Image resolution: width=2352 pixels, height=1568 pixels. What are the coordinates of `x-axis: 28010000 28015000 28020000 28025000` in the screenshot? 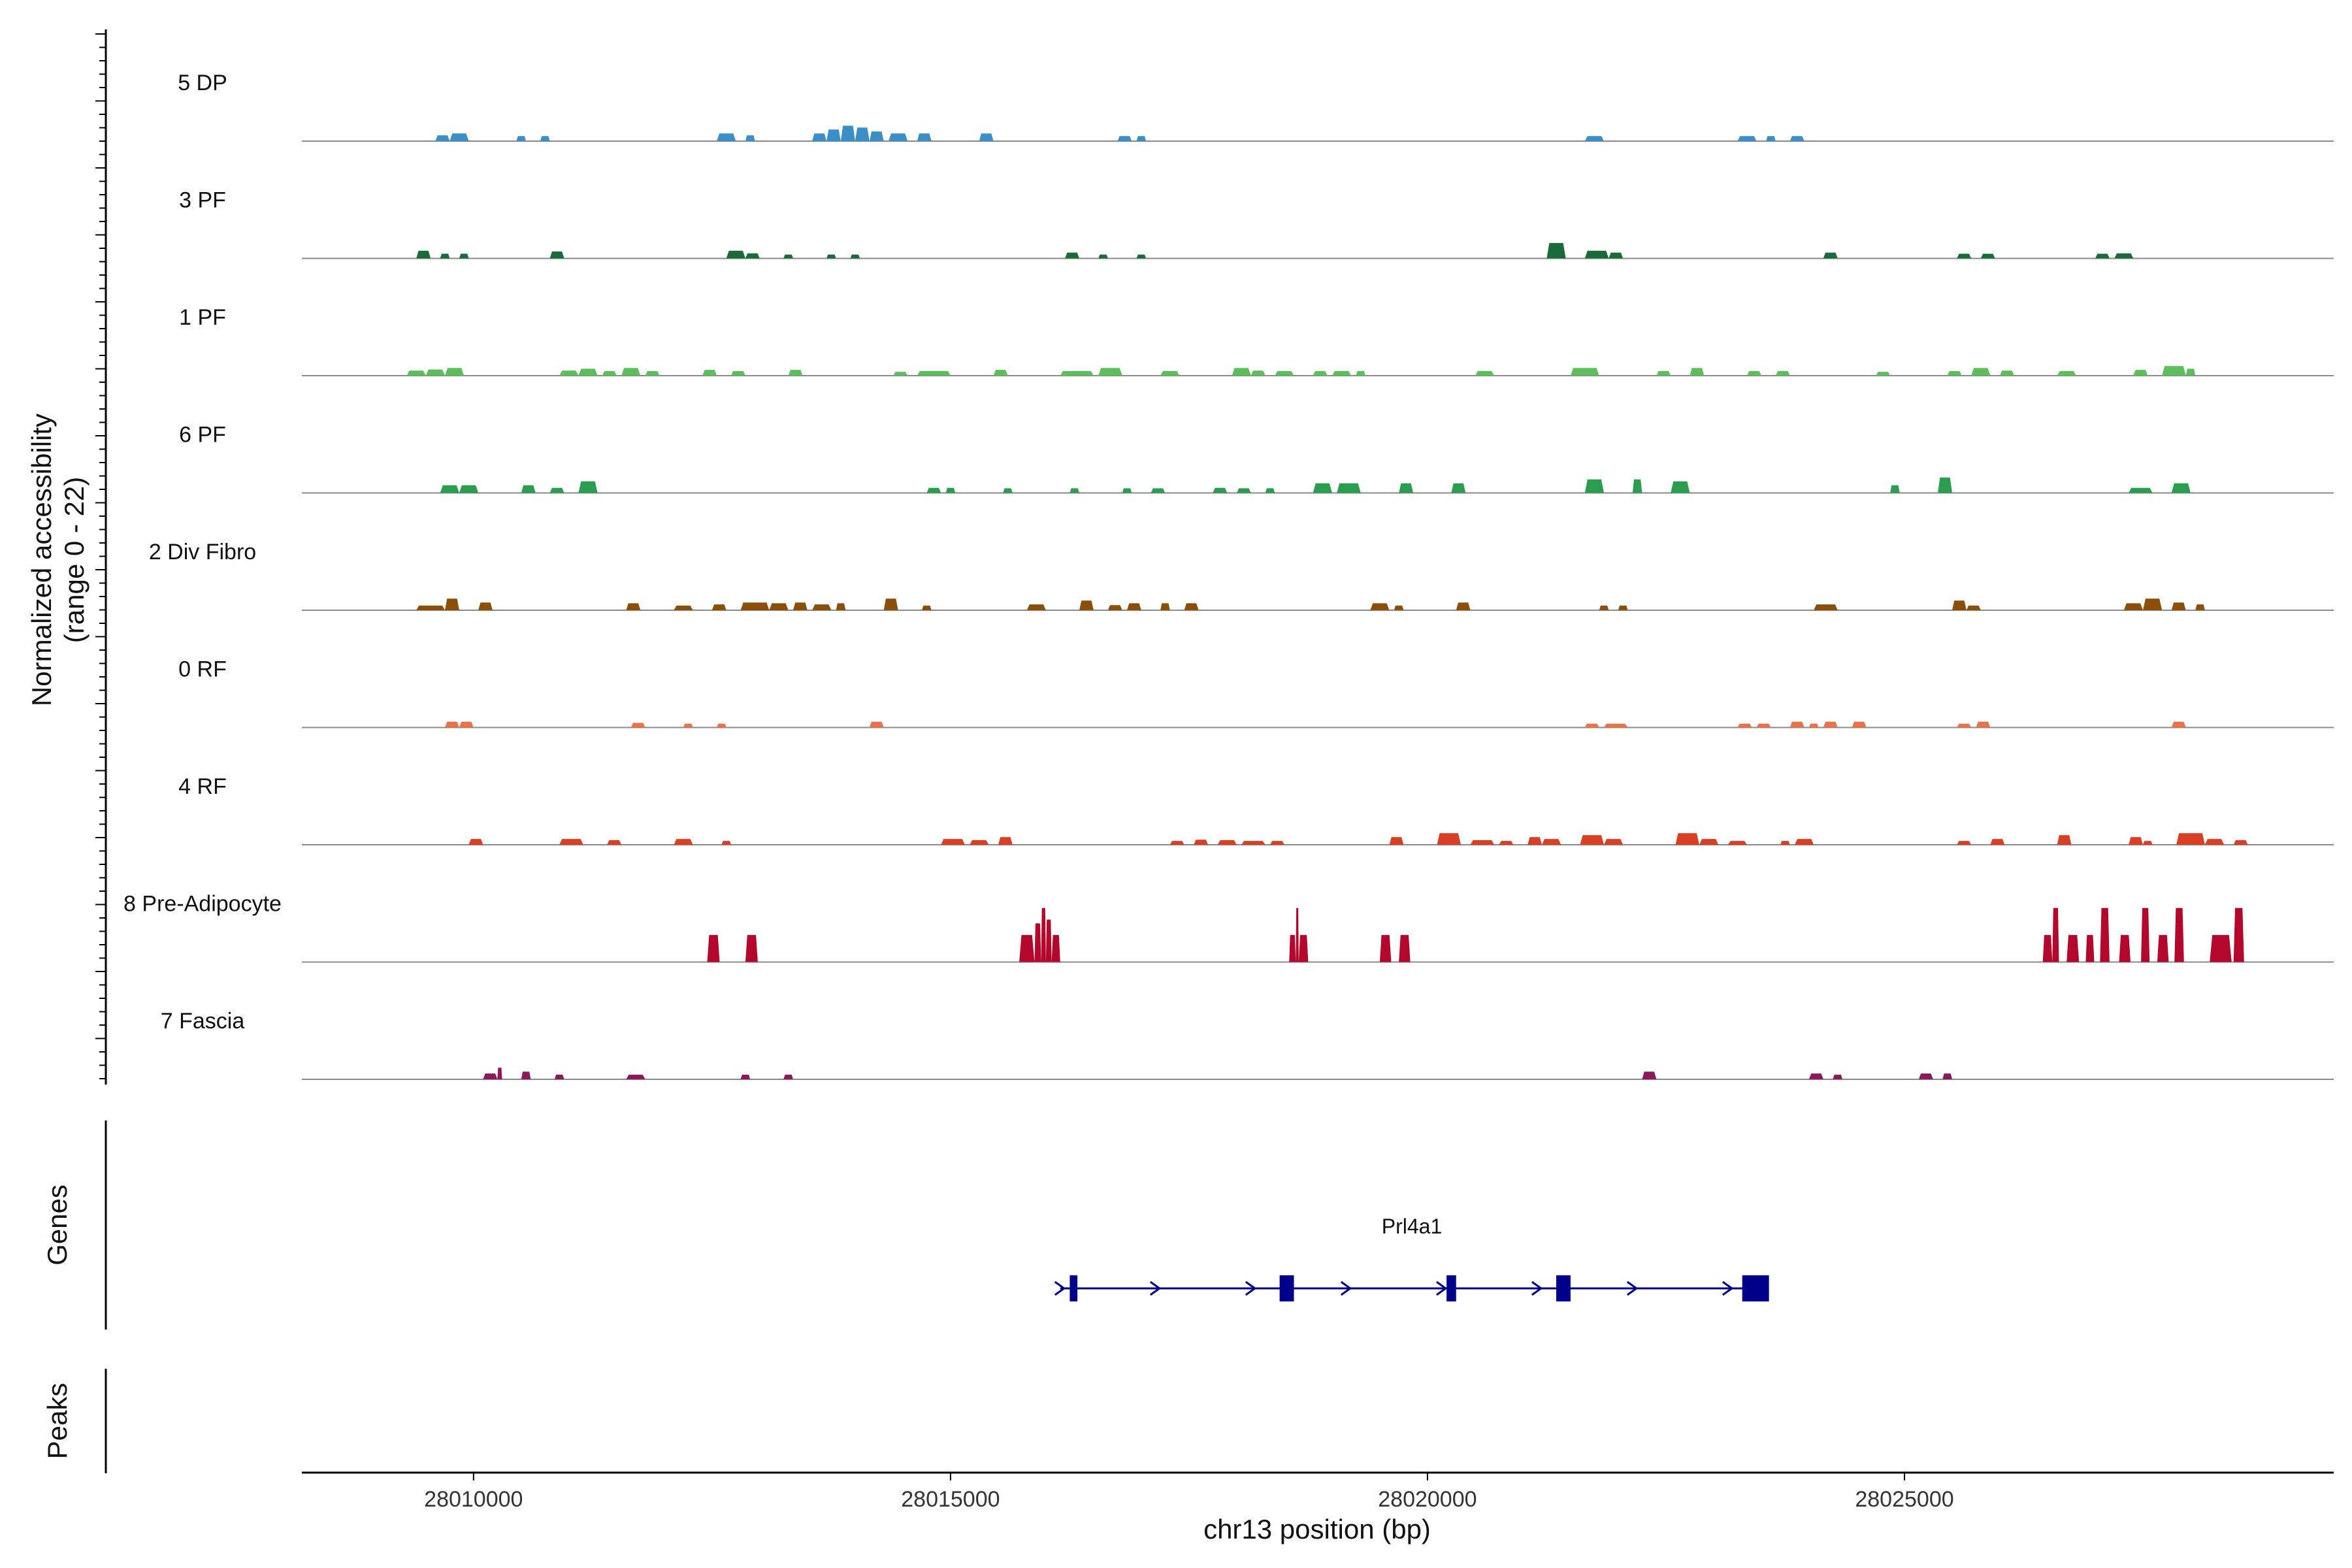 It's located at (1189, 1492).